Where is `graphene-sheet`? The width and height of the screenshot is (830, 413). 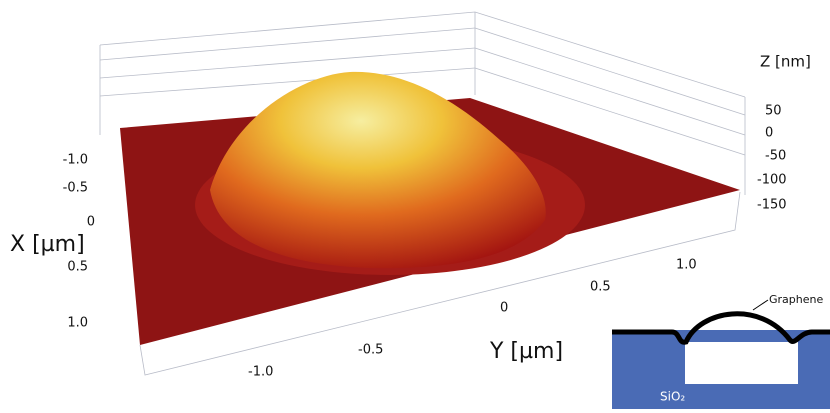 graphene-sheet is located at coordinates (721, 328).